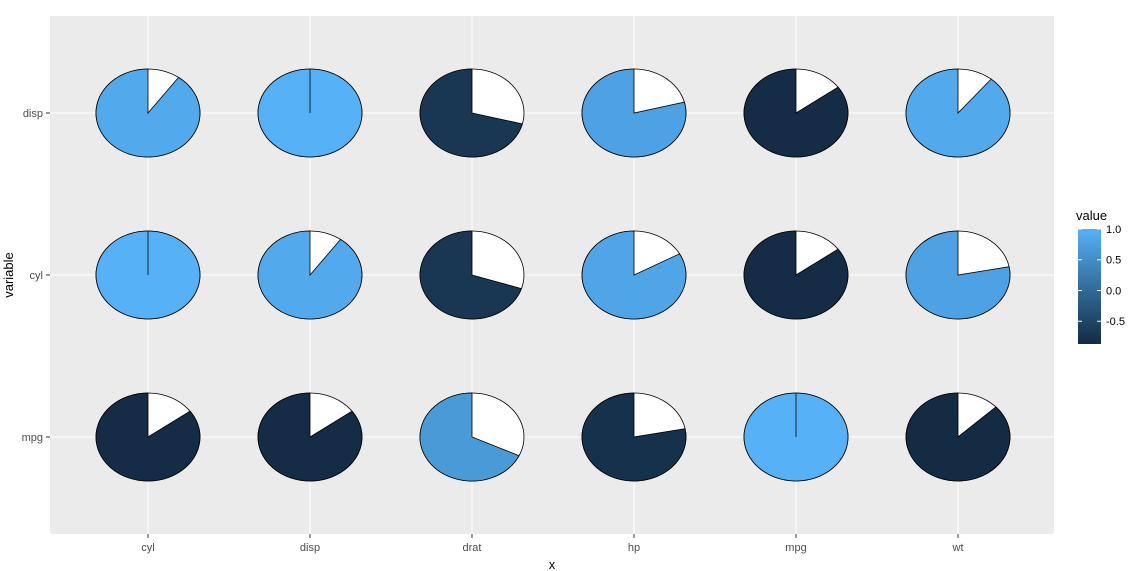 The width and height of the screenshot is (1133, 571). What do you see at coordinates (147, 548) in the screenshot?
I see `x-tick-label: cyl` at bounding box center [147, 548].